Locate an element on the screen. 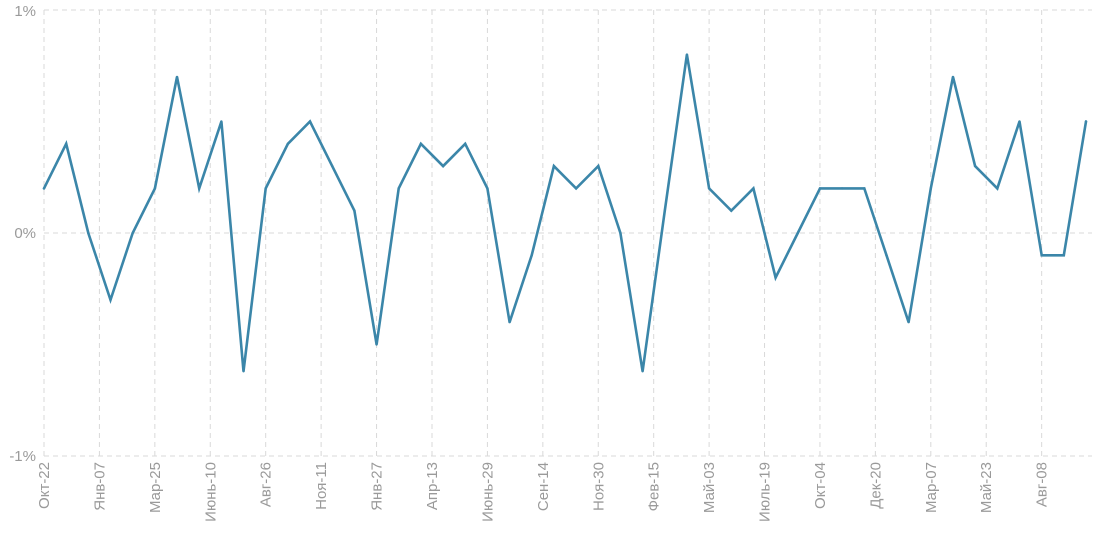  x-tick-label: Авг-26 is located at coordinates (266, 484).